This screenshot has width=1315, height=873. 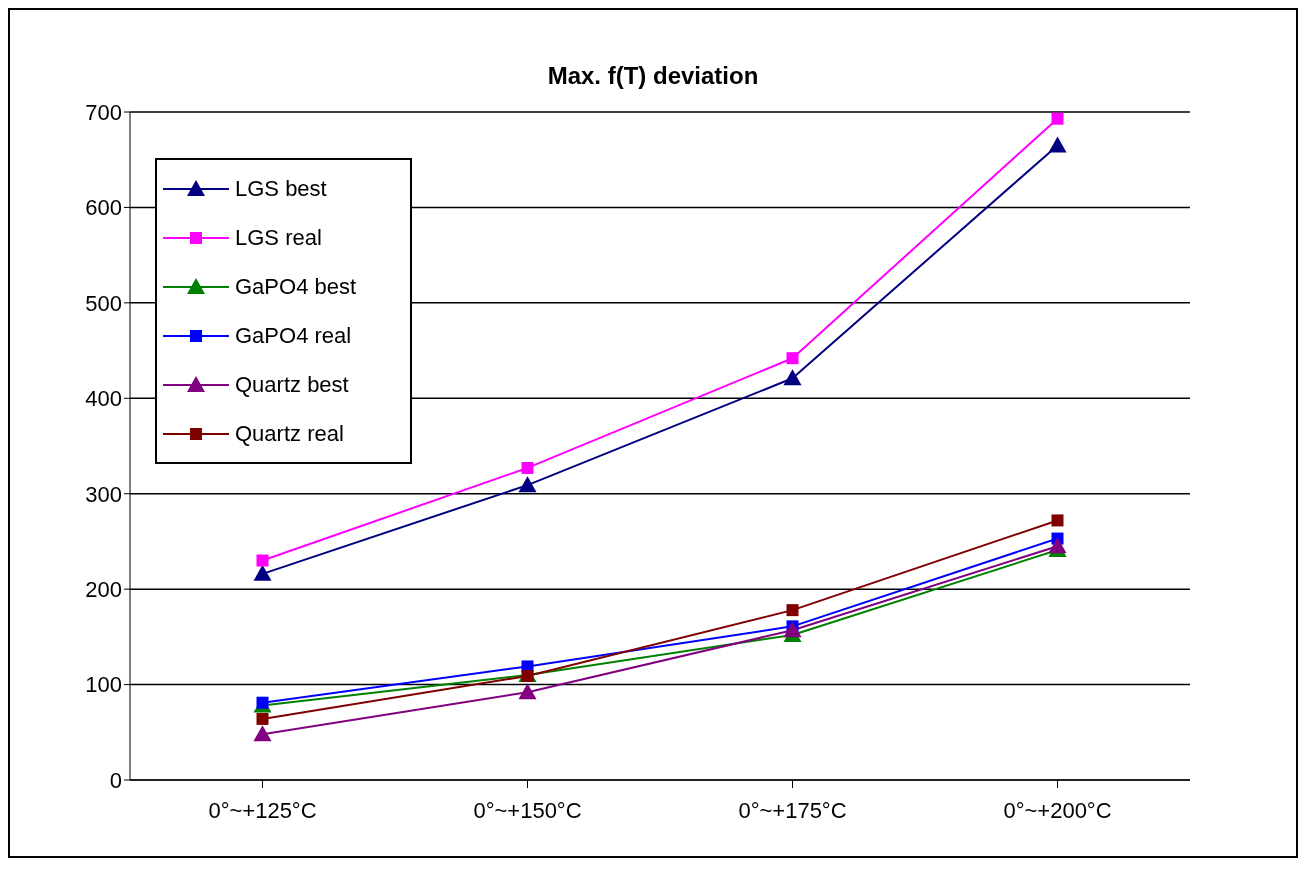 I want to click on legend-label: GaPO4 real, so click(x=293, y=335).